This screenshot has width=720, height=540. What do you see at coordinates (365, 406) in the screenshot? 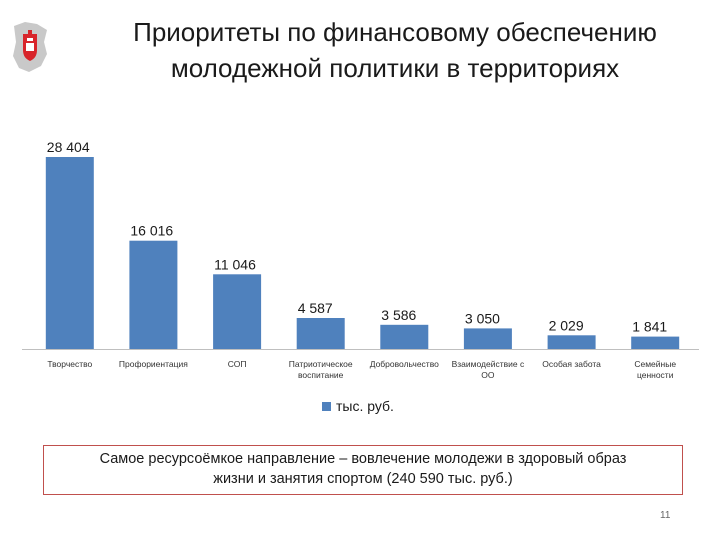
I see `legend-label: тыс. руб.` at bounding box center [365, 406].